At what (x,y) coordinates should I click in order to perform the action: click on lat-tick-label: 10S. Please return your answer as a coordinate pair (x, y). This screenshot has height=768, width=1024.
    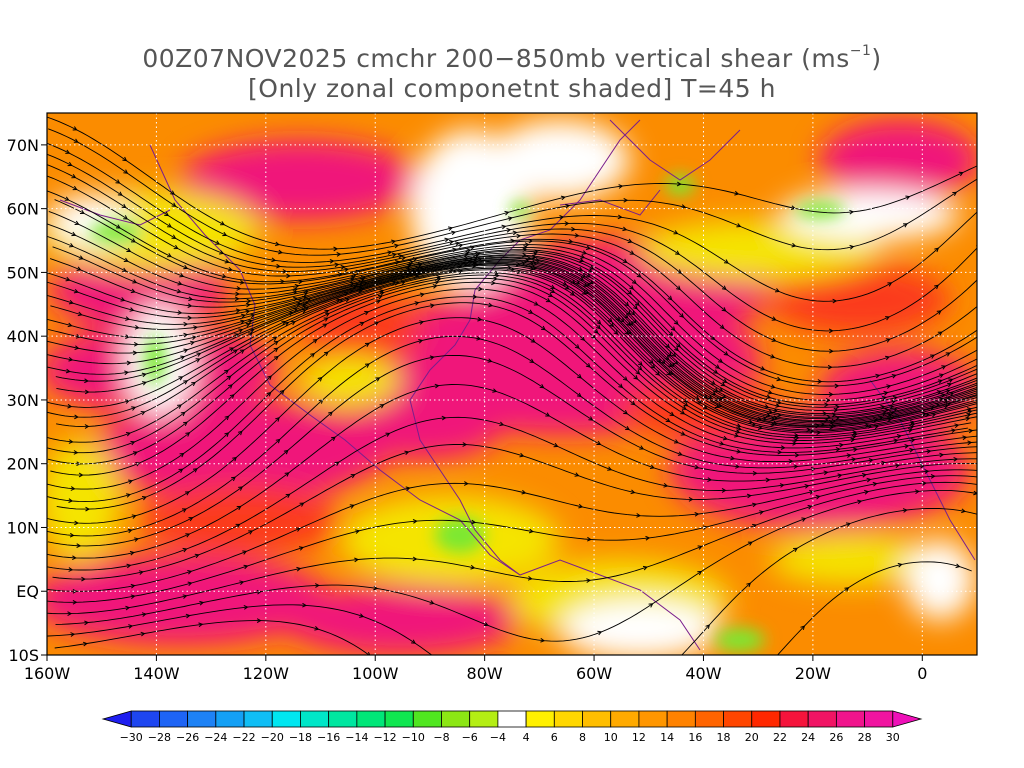
    Looking at the image, I should click on (23, 655).